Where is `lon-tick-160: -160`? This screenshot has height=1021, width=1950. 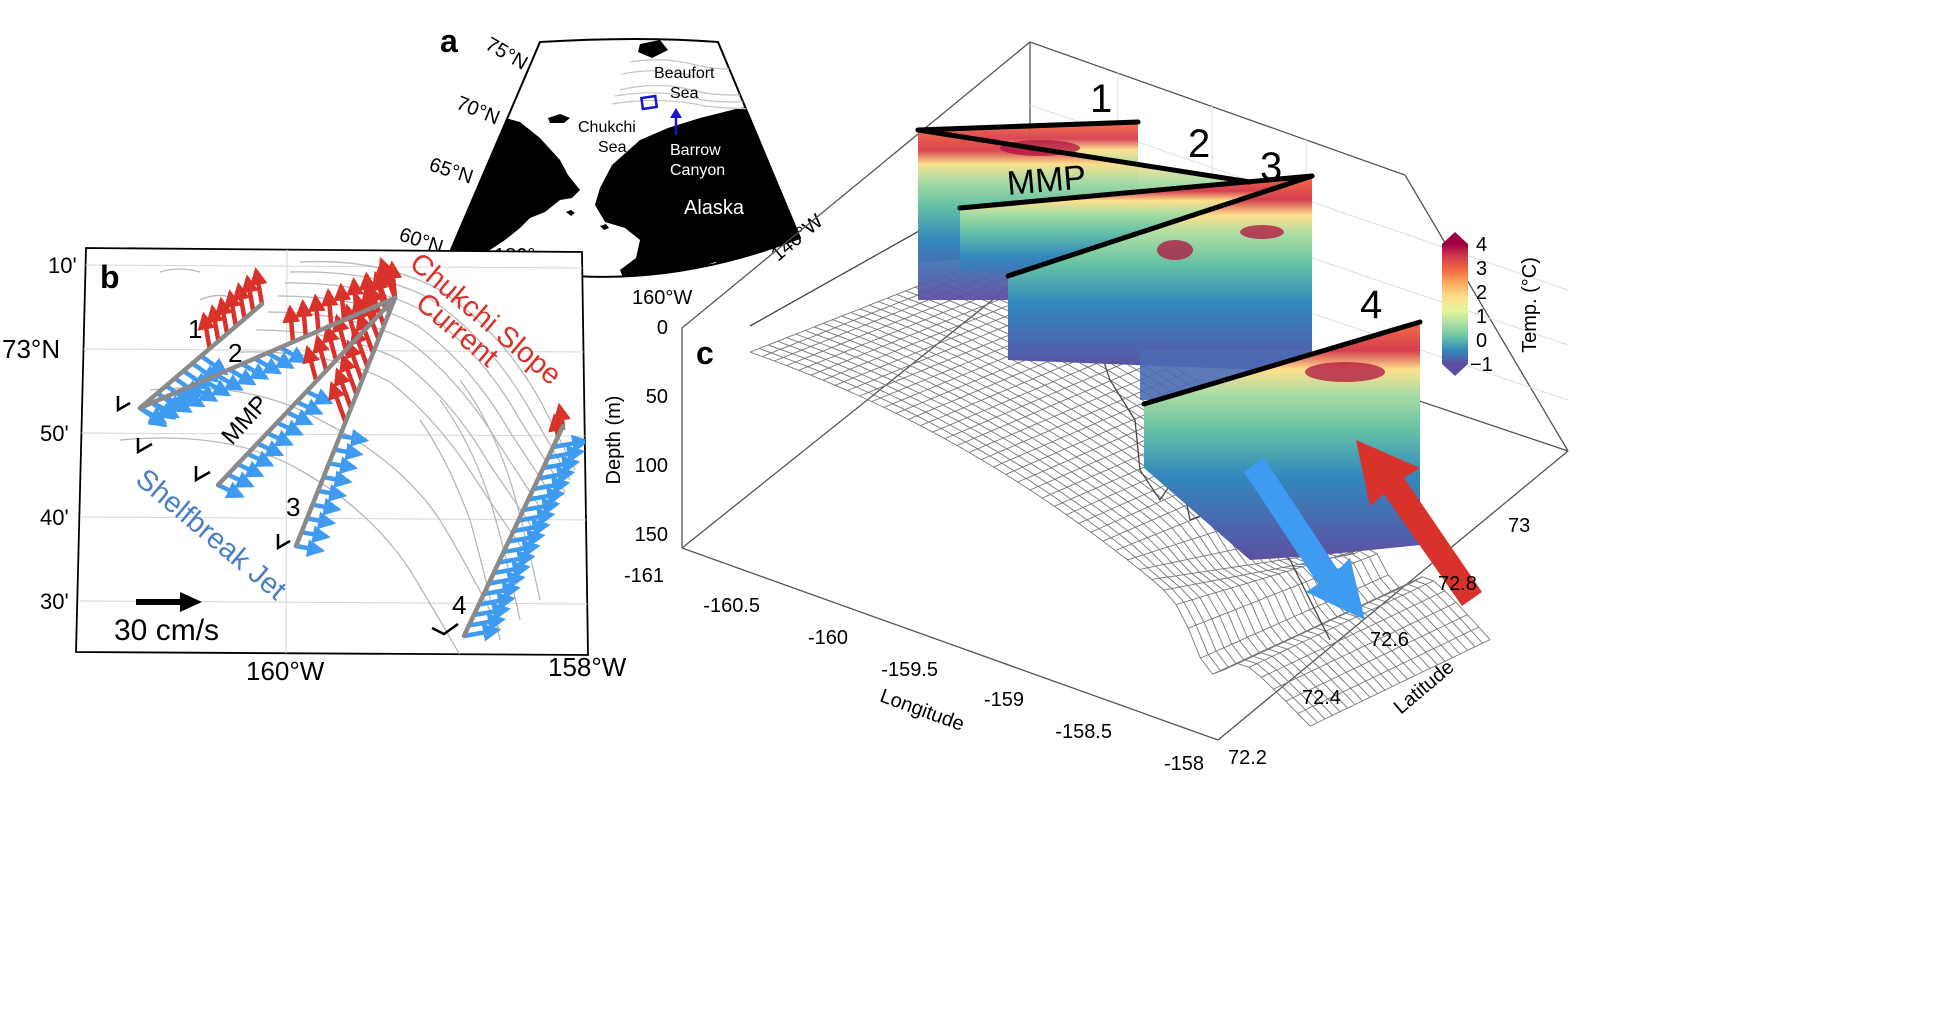 lon-tick-160: -160 is located at coordinates (828, 638).